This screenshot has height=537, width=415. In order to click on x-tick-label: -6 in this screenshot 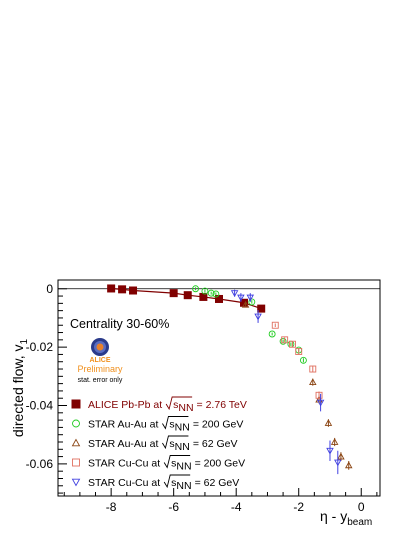, I will do `click(173, 507)`.